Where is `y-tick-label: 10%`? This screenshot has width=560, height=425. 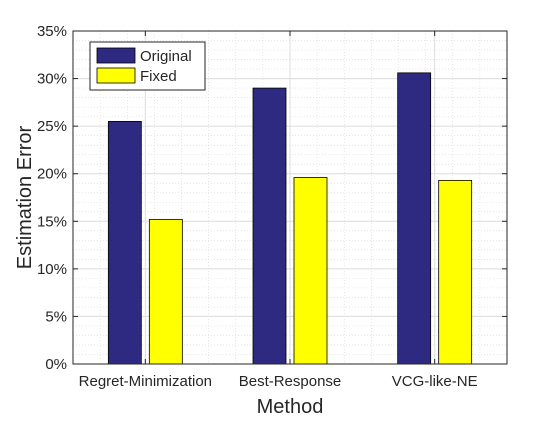 y-tick-label: 10% is located at coordinates (52, 269).